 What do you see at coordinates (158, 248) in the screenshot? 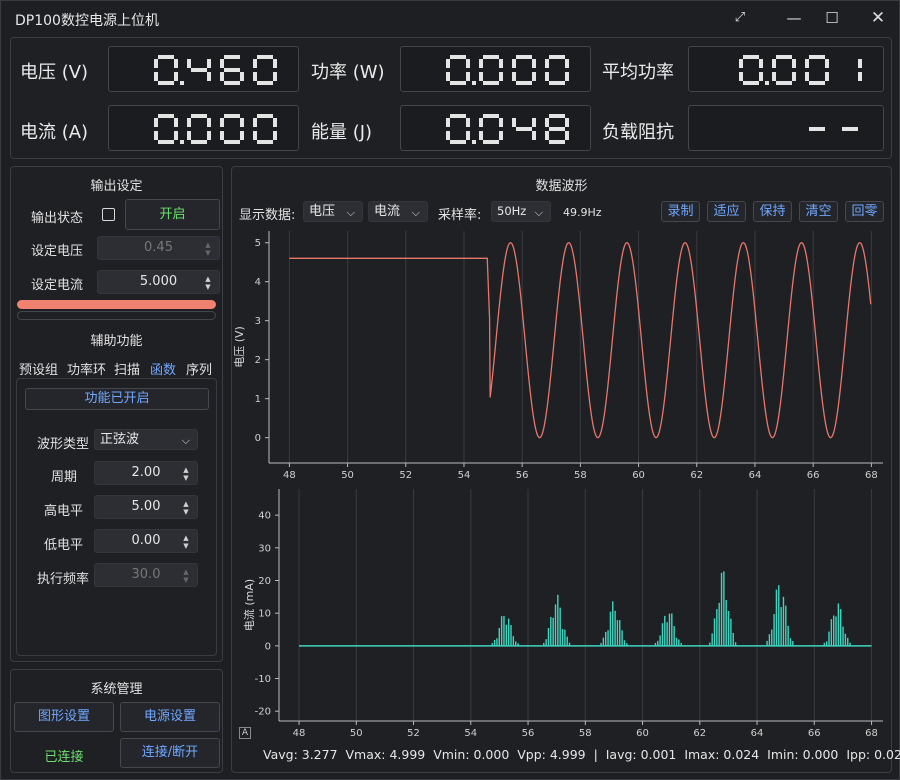
I see `set-voltage-input: 0.45 ▲ ▼` at bounding box center [158, 248].